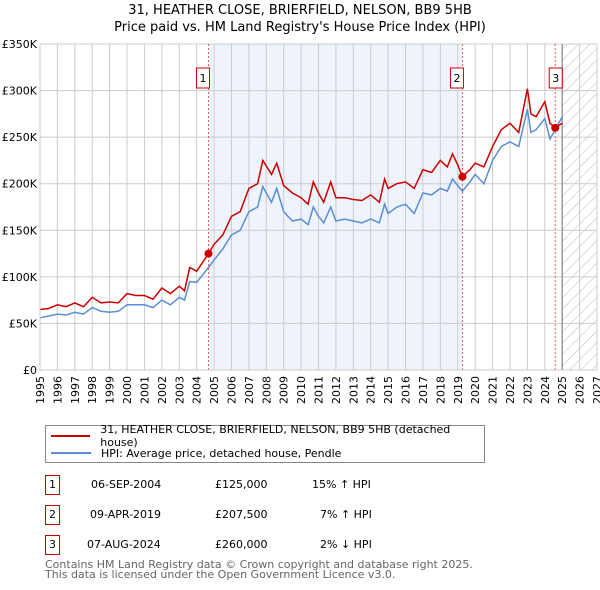 The width and height of the screenshot is (600, 590). What do you see at coordinates (527, 390) in the screenshot?
I see `x-tick-label: 2023` at bounding box center [527, 390].